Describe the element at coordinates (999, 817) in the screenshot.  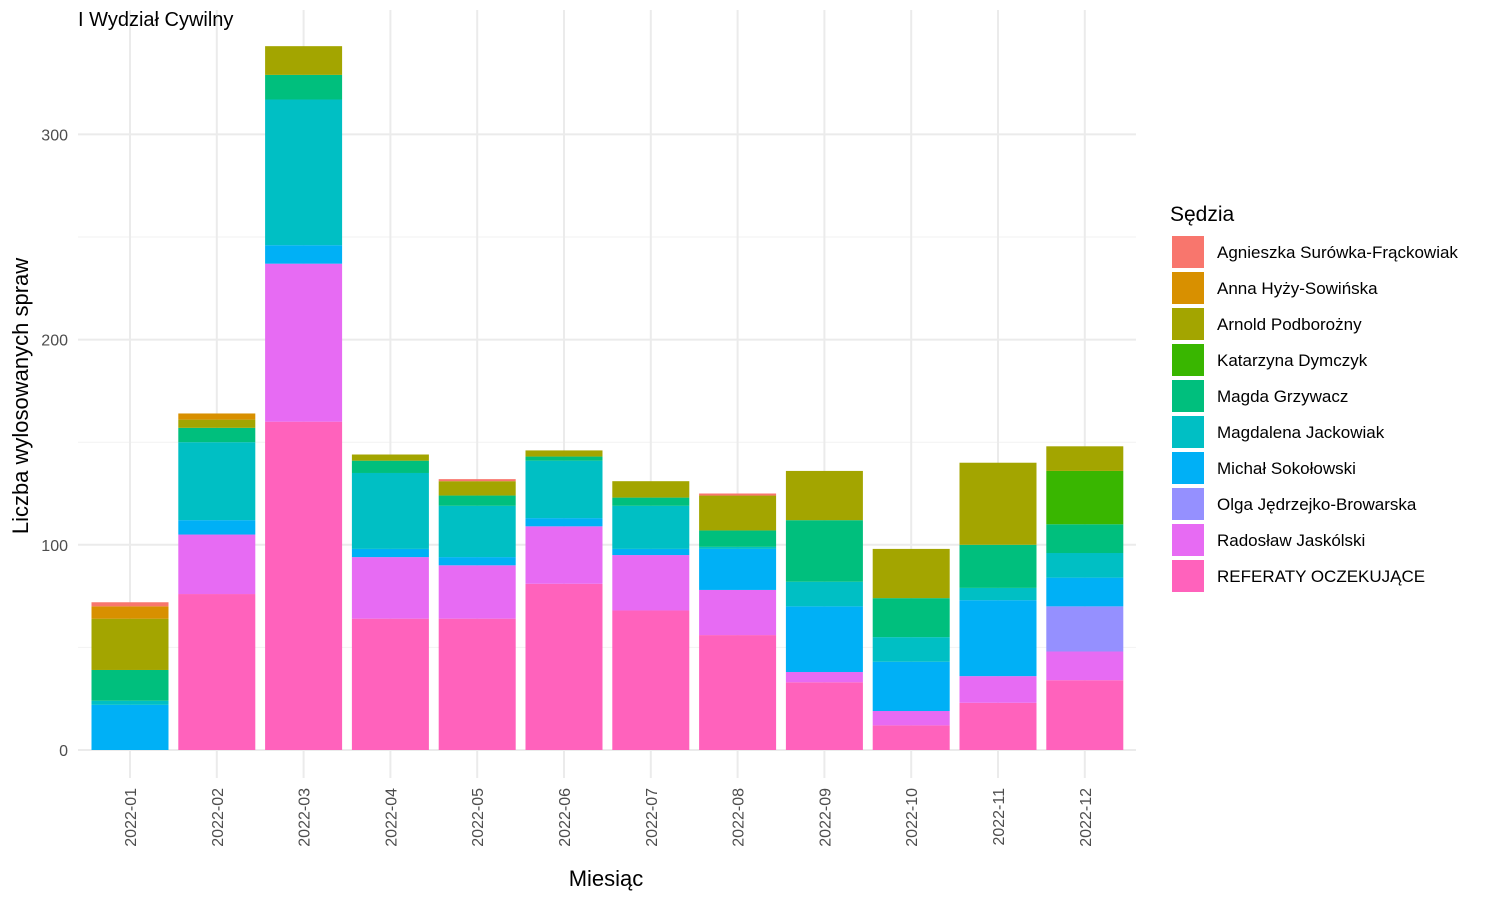
I see `x-tick-label: 2022-11` at that location.